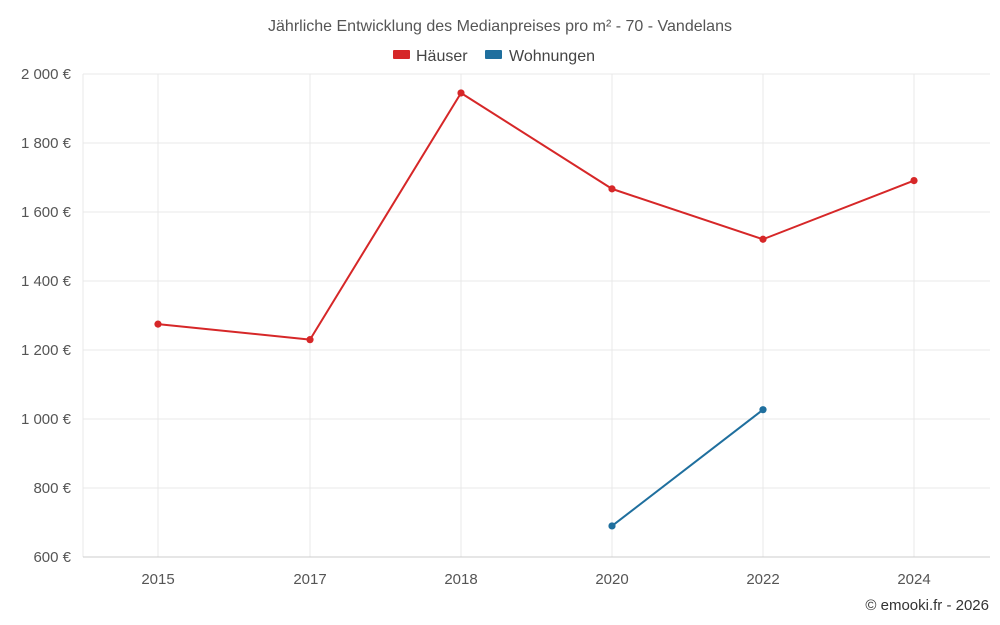 The image size is (1000, 625). I want to click on y-tick-label: 1 000 €, so click(46, 419).